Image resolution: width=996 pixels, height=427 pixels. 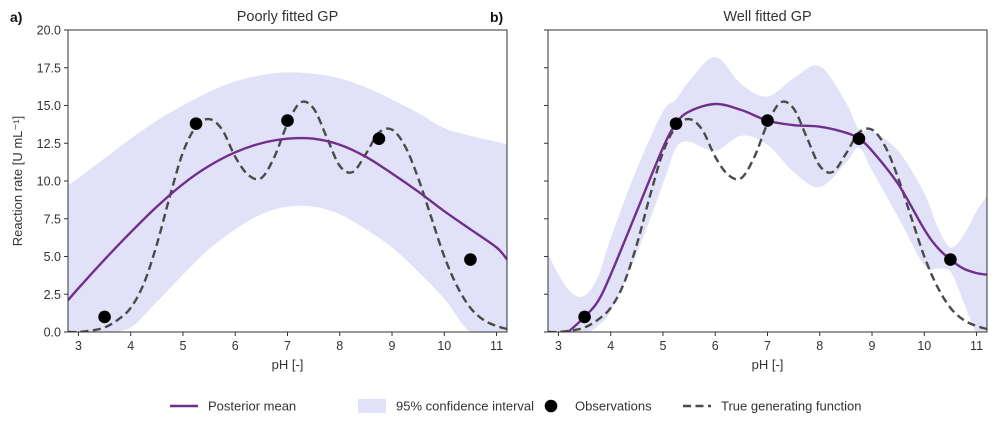 I want to click on y-tick-label: 12.5, so click(x=49, y=144).